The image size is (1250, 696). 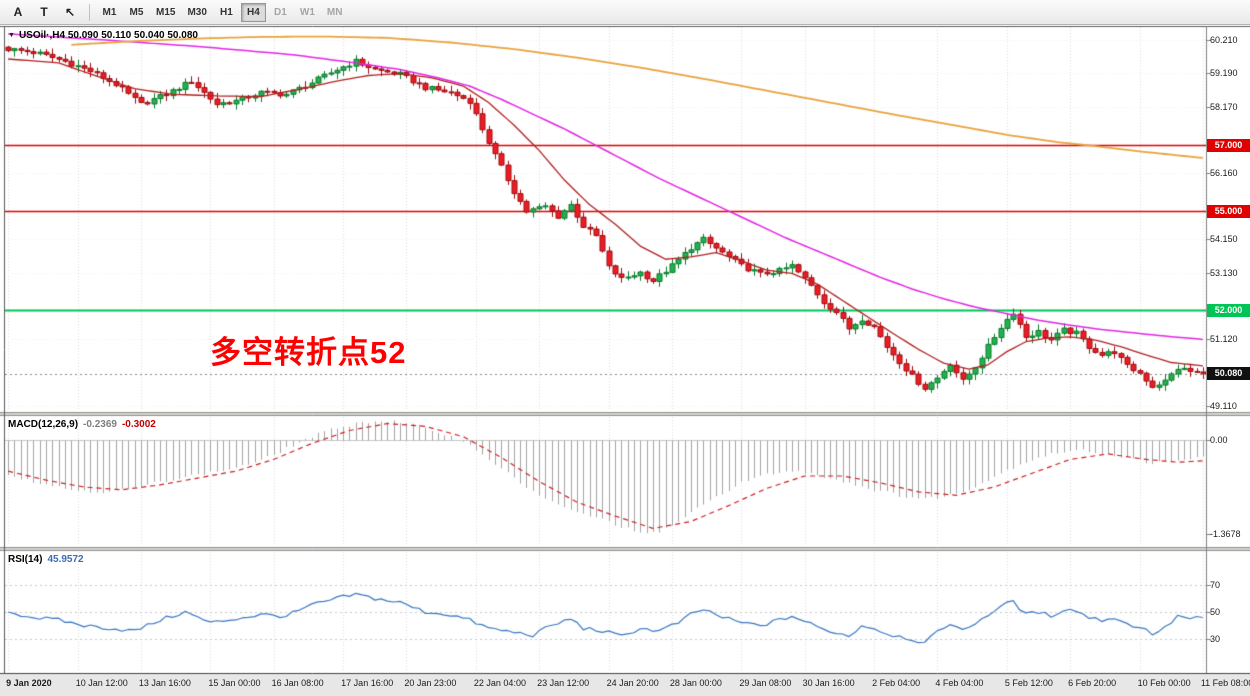 I want to click on chart-title-text: USOil·,H4 50.090 50.110 50.040 50.080, so click(x=108, y=35).